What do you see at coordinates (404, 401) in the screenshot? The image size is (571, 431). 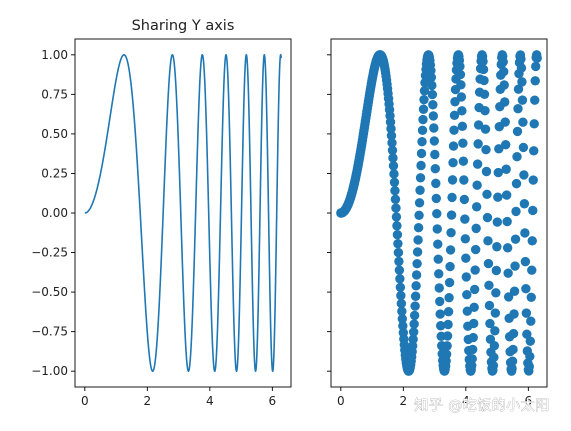 I see `x-tick-label: 2` at bounding box center [404, 401].